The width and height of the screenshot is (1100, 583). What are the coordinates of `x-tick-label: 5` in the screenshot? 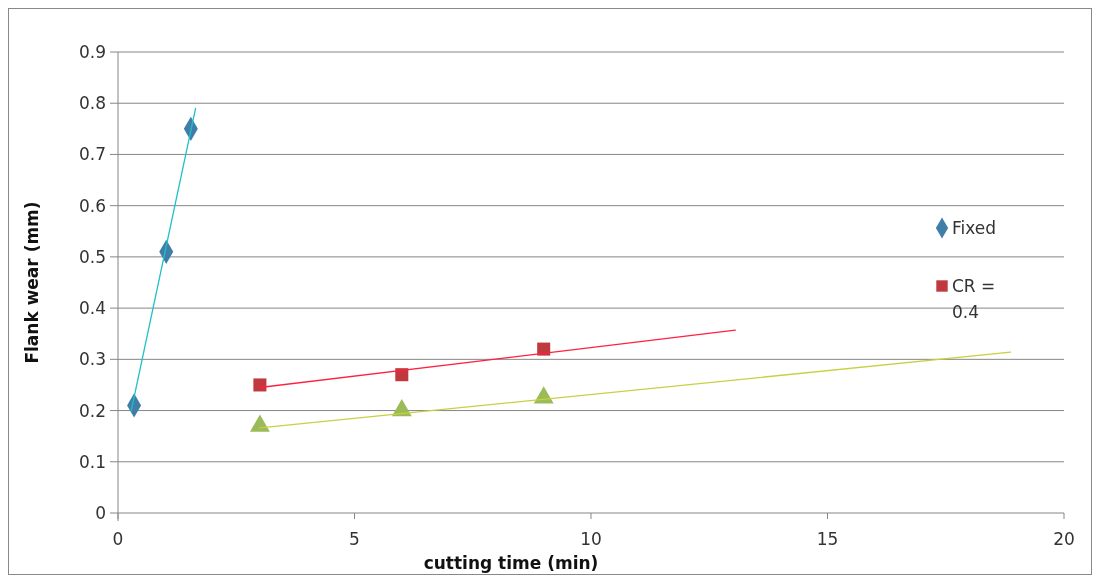 It's located at (354, 539).